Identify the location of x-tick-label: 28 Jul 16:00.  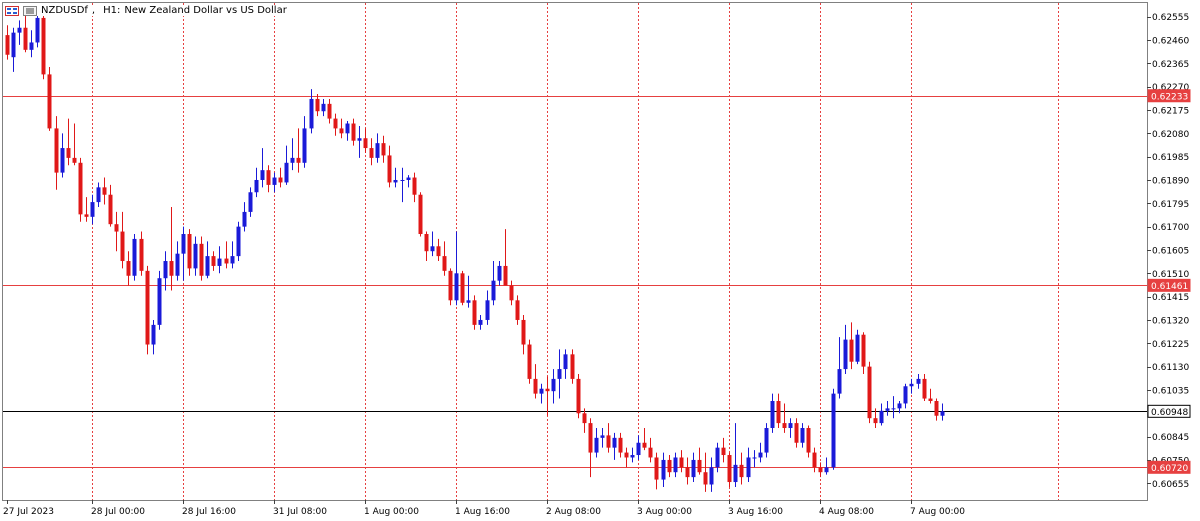
(209, 512).